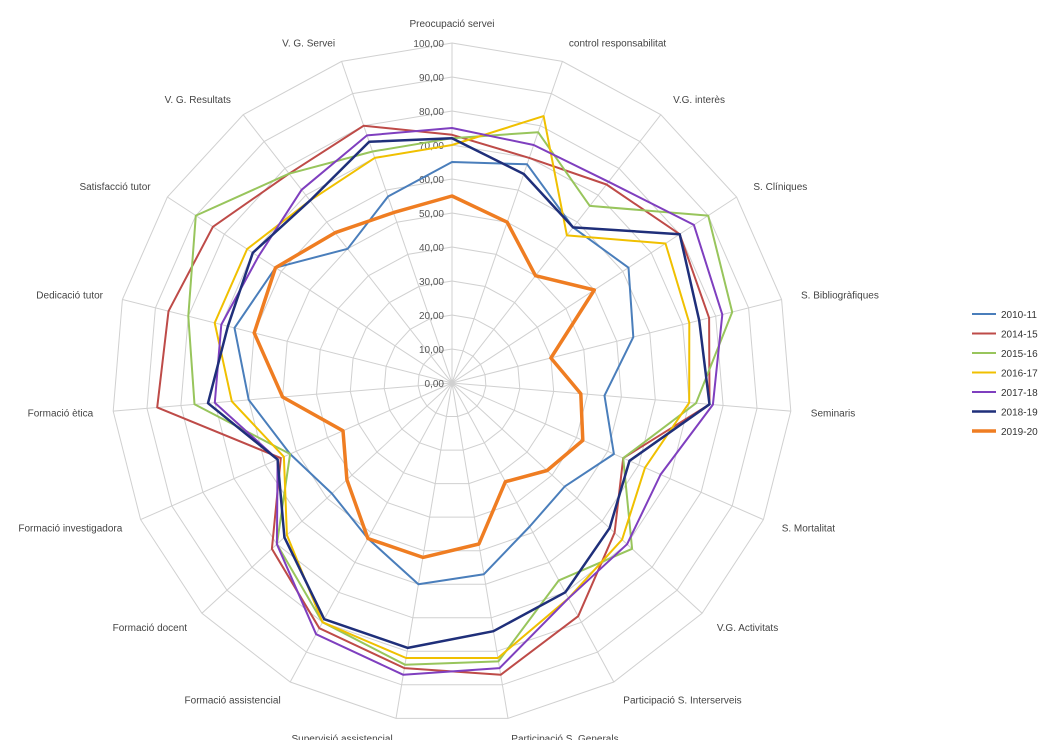 Image resolution: width=1050 pixels, height=740 pixels. What do you see at coordinates (1019, 374) in the screenshot?
I see `legend-label: 2016-17` at bounding box center [1019, 374].